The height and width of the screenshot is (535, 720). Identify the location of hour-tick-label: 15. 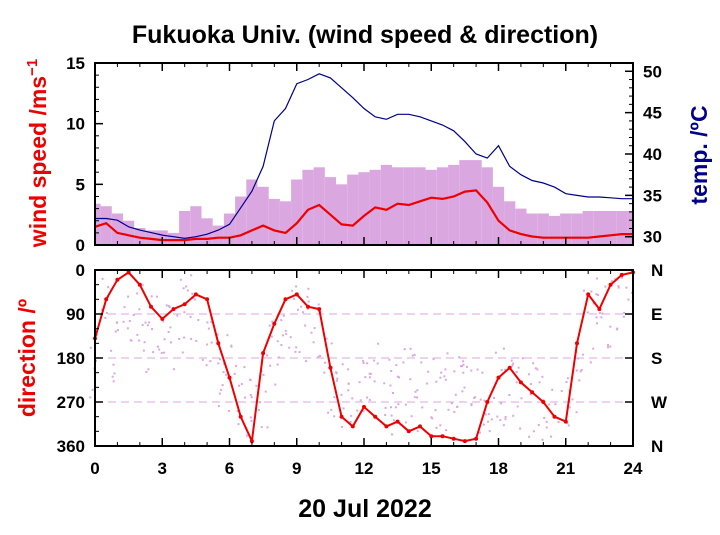
(431, 468).